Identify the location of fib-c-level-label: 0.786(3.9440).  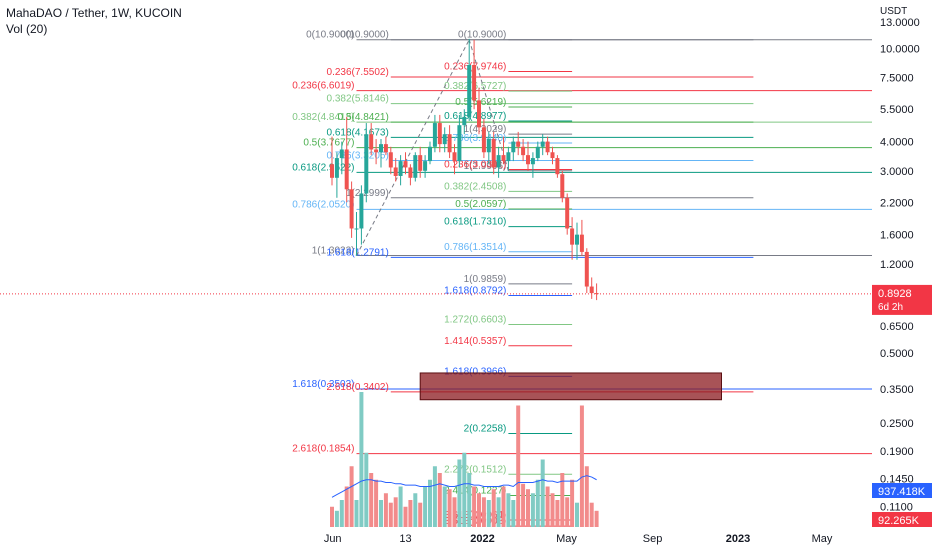
(475, 138).